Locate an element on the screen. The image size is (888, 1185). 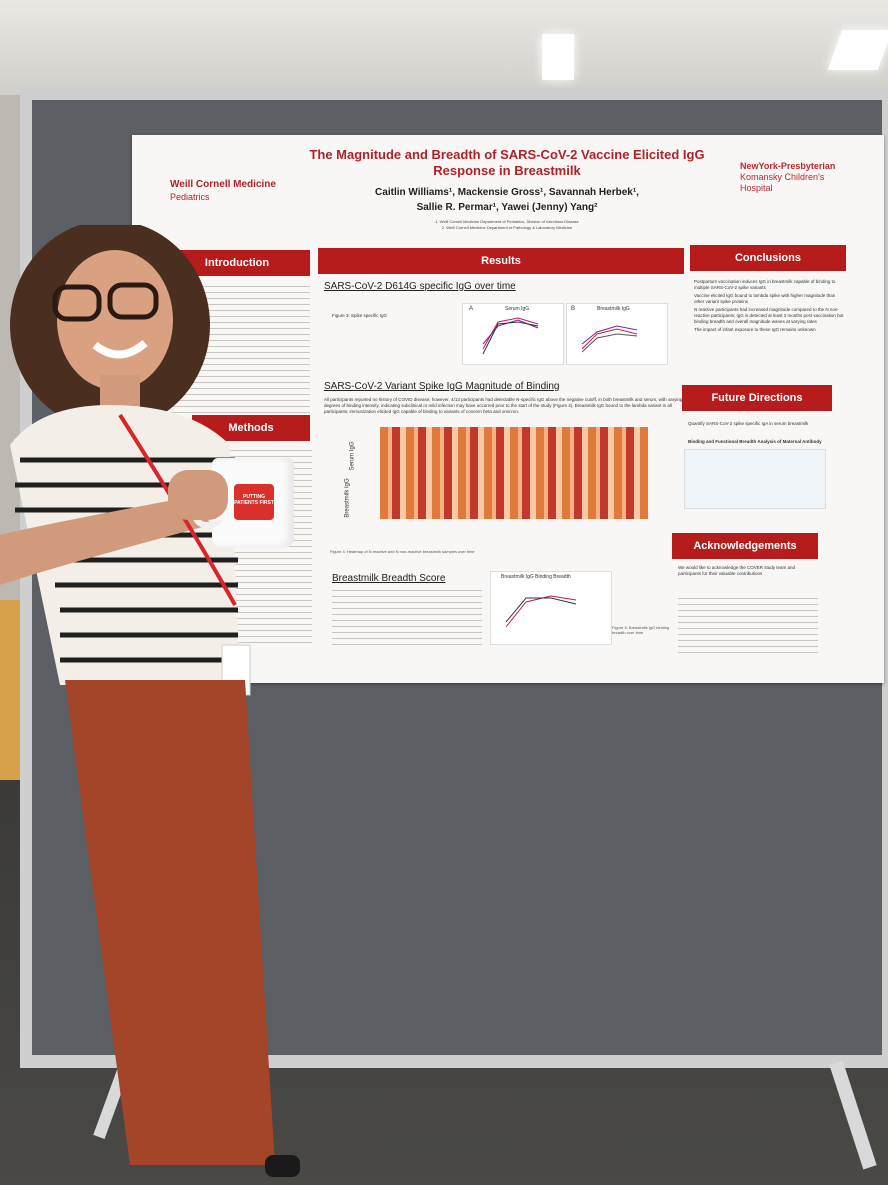
logo-right-sub-2: Hospital is located at coordinates (756, 188).